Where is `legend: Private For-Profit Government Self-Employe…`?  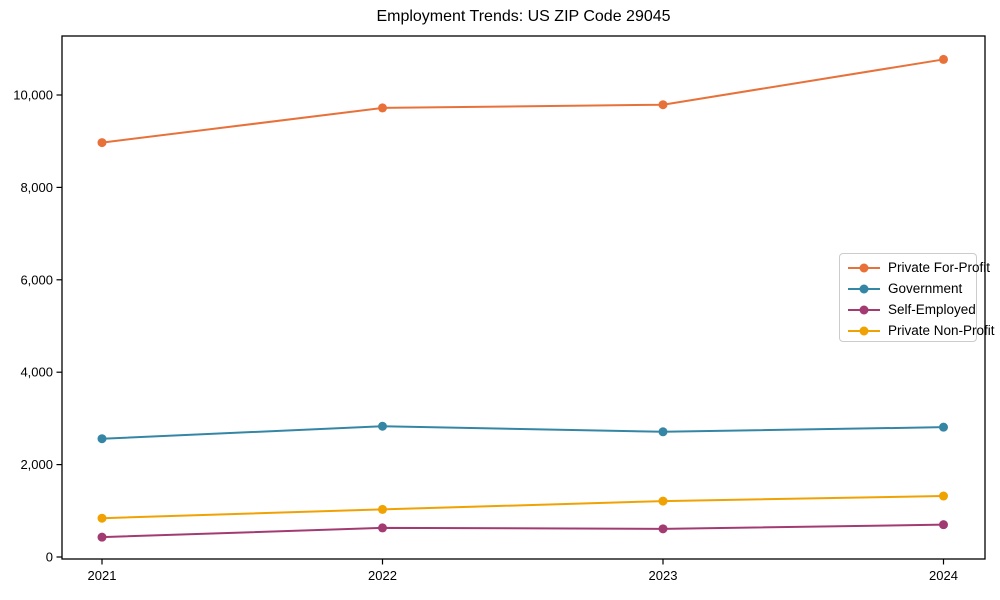
legend: Private For-Profit Government Self-Employe… is located at coordinates (917, 297).